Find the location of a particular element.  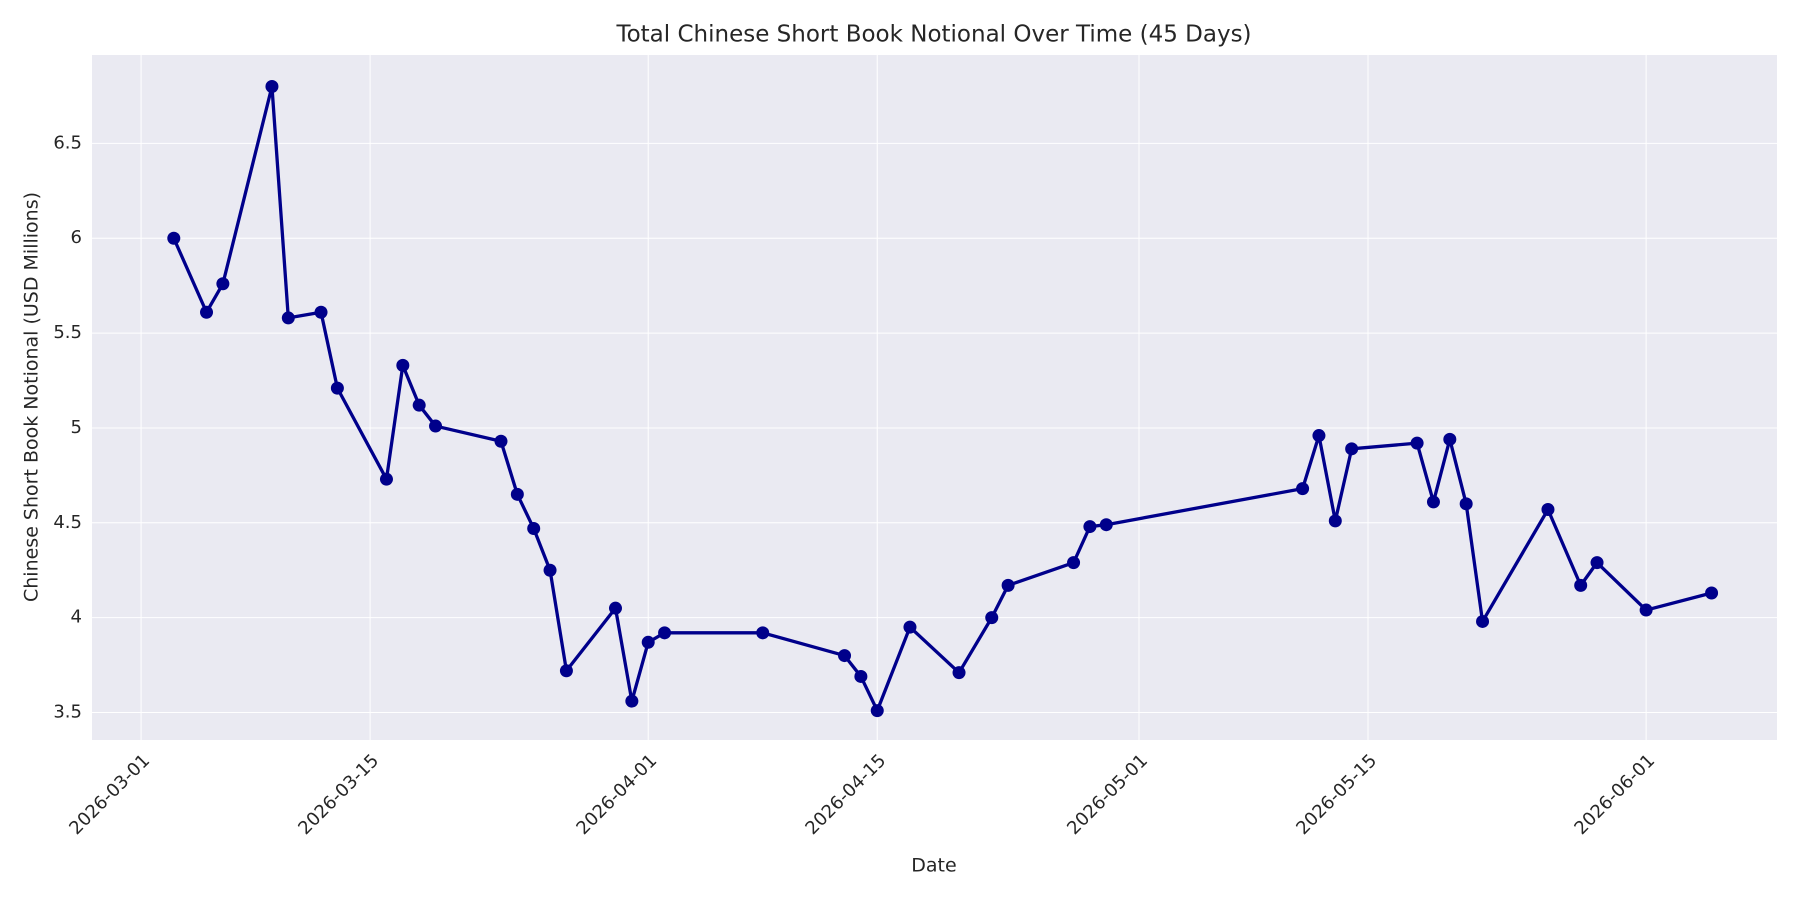

y-tick-label: 4.5 is located at coordinates (67, 522).